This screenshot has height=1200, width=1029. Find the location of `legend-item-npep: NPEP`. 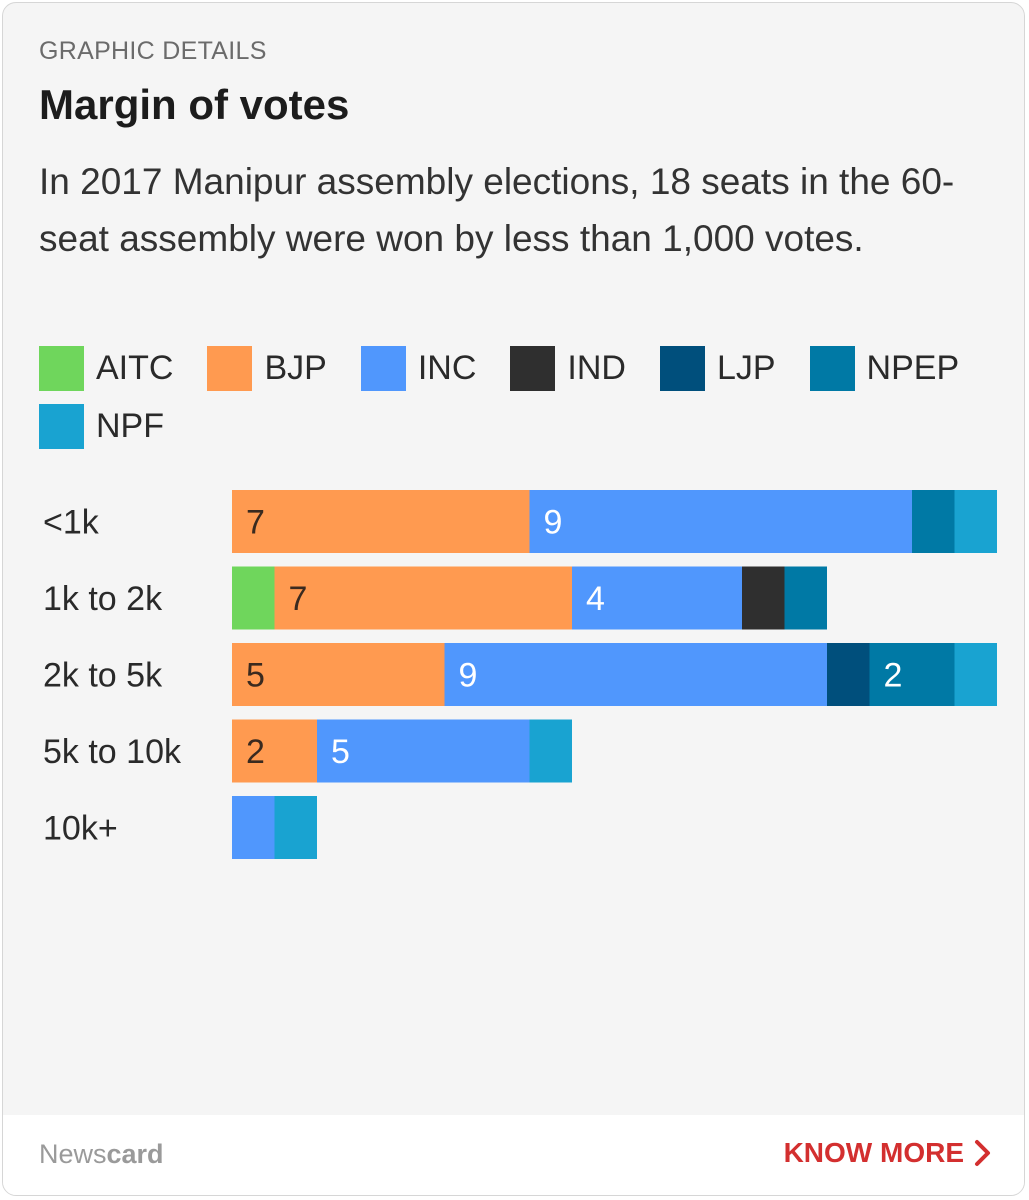

legend-item-npep: NPEP is located at coordinates (884, 368).